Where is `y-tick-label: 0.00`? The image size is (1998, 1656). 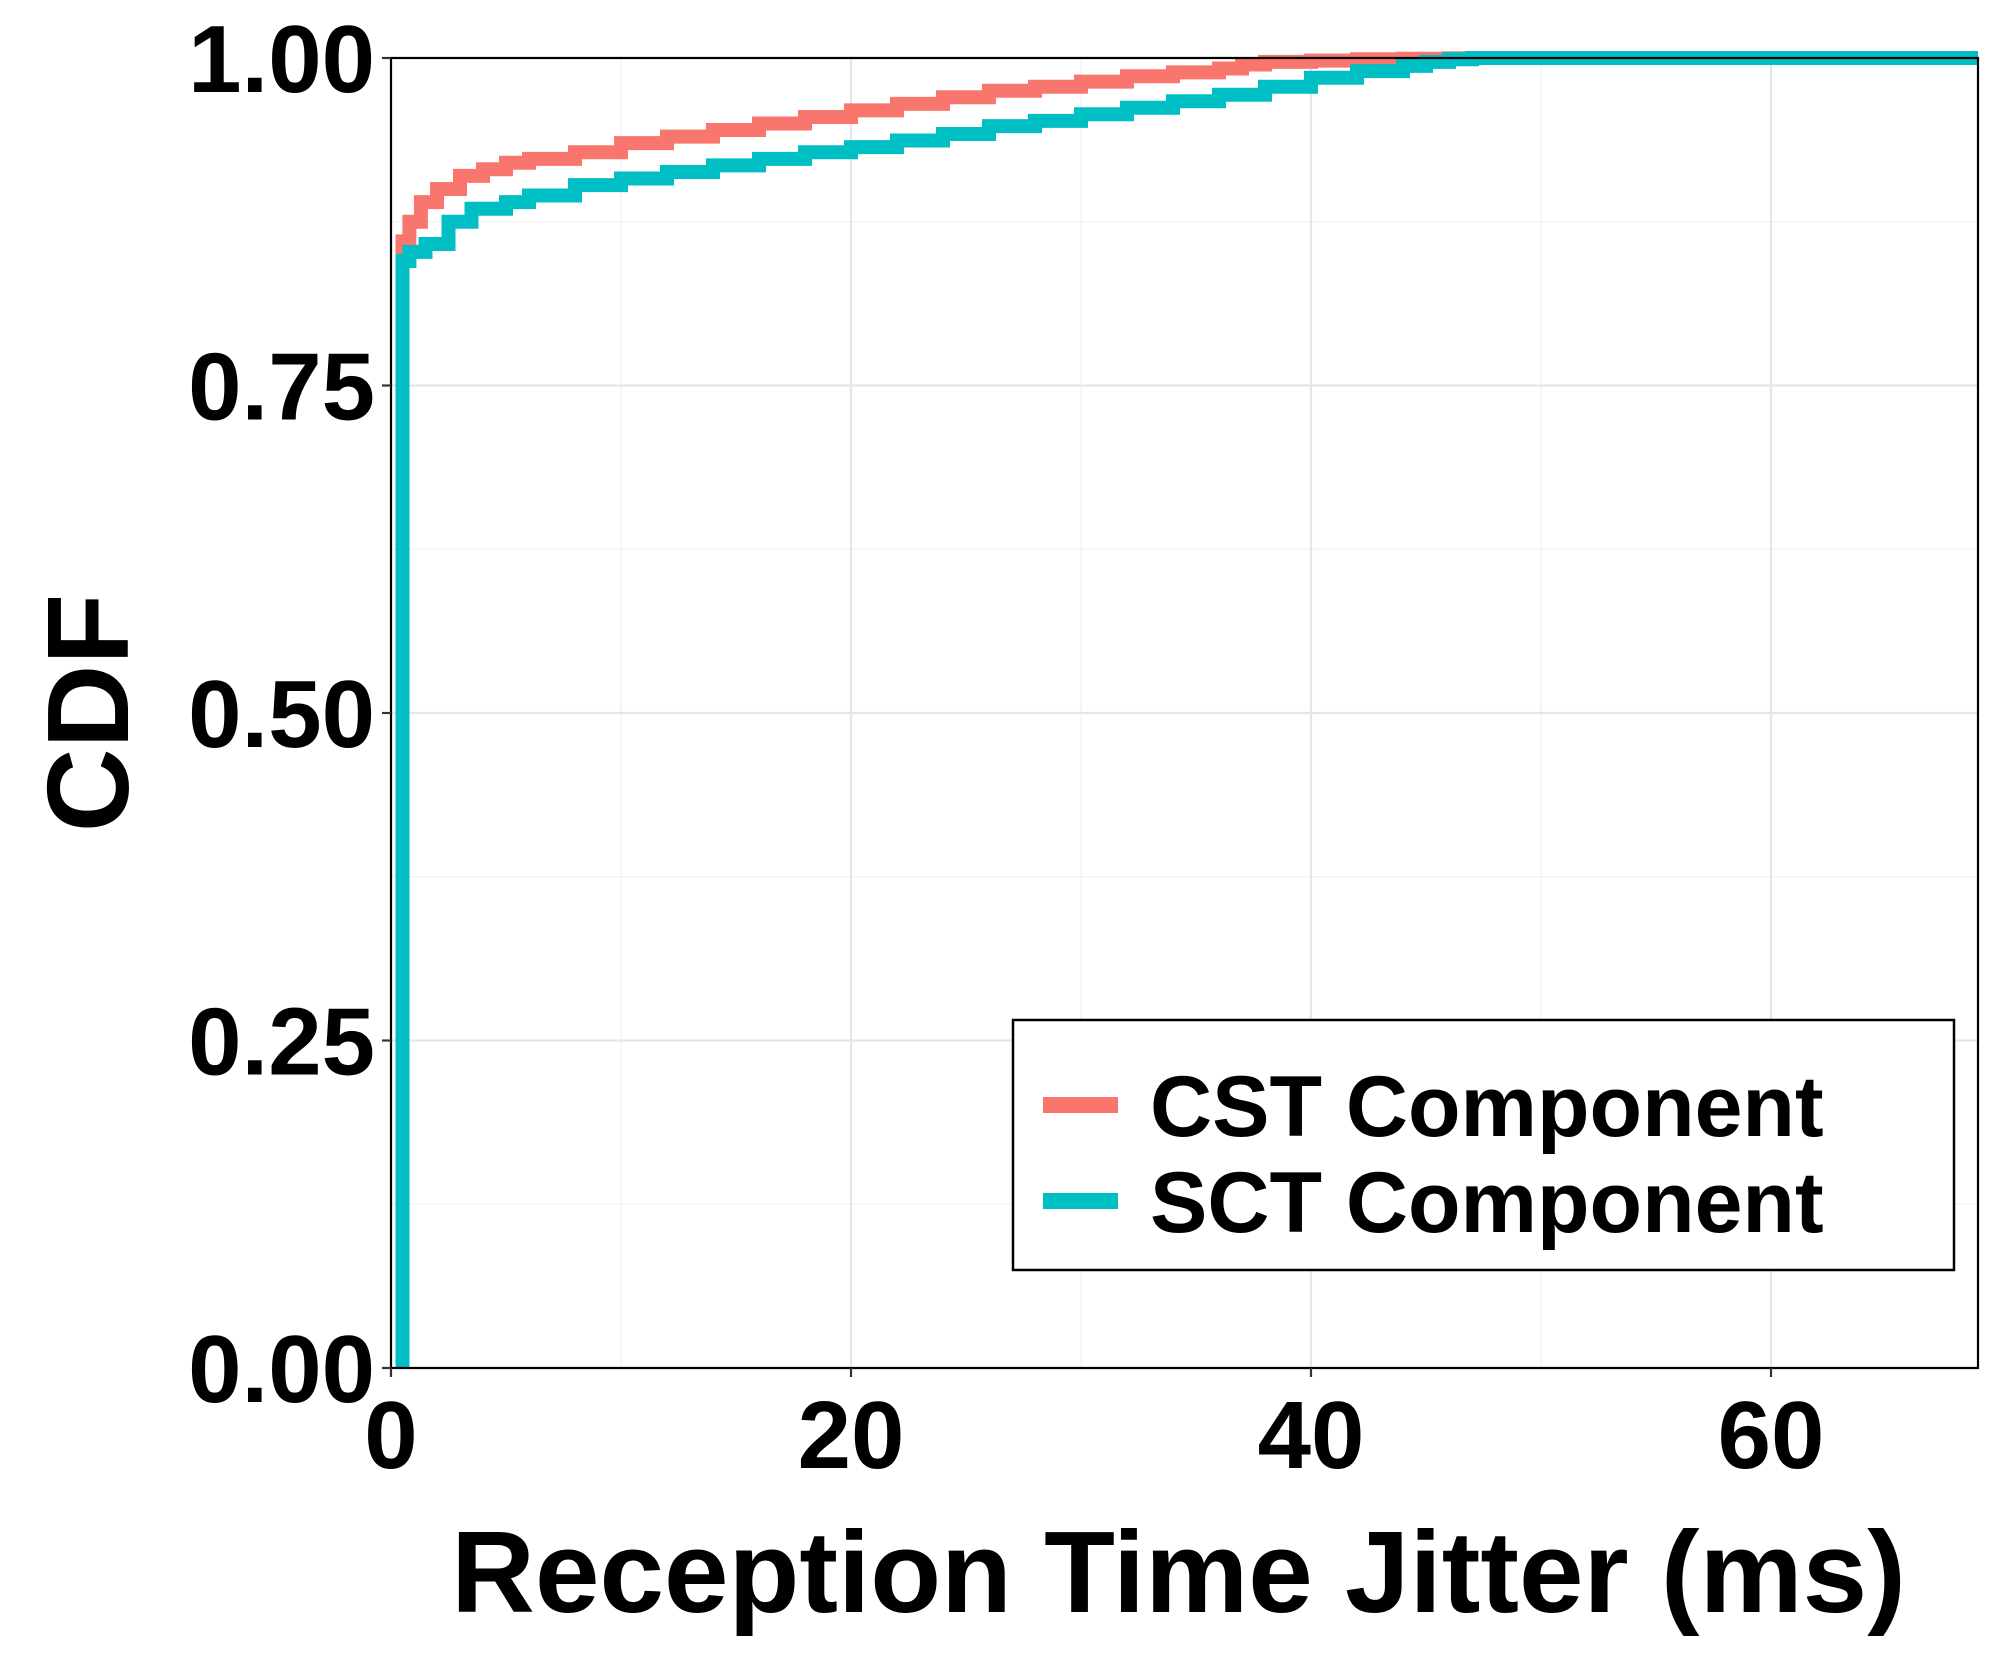
y-tick-label: 0.00 is located at coordinates (281, 1369).